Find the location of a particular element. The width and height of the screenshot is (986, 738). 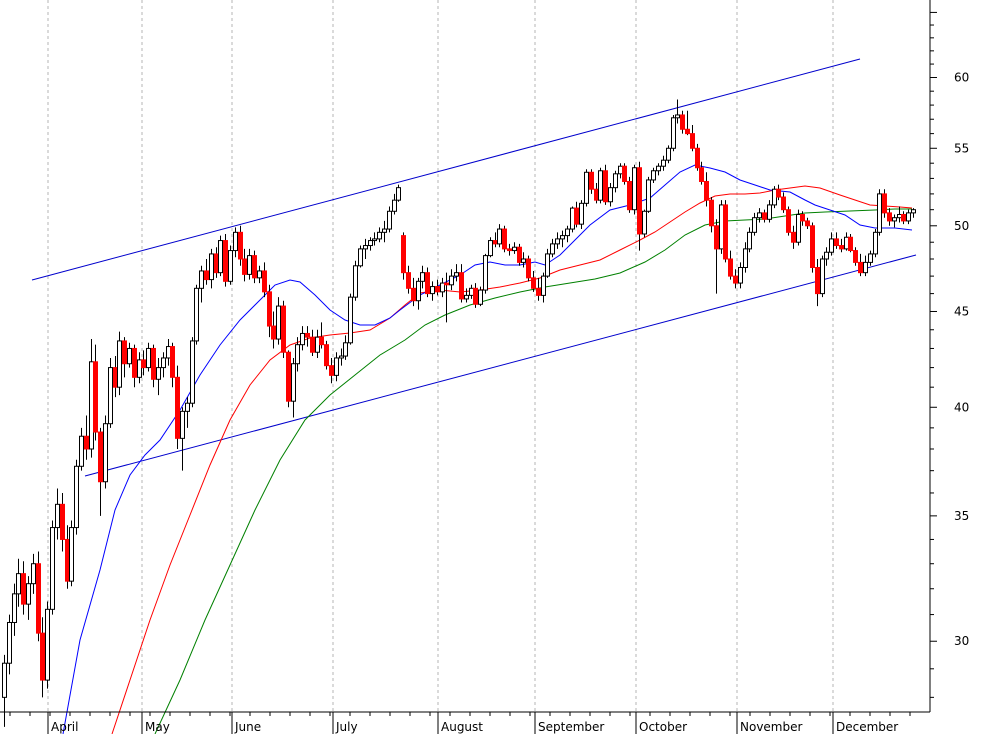

x-tick-label: November is located at coordinates (771, 727).